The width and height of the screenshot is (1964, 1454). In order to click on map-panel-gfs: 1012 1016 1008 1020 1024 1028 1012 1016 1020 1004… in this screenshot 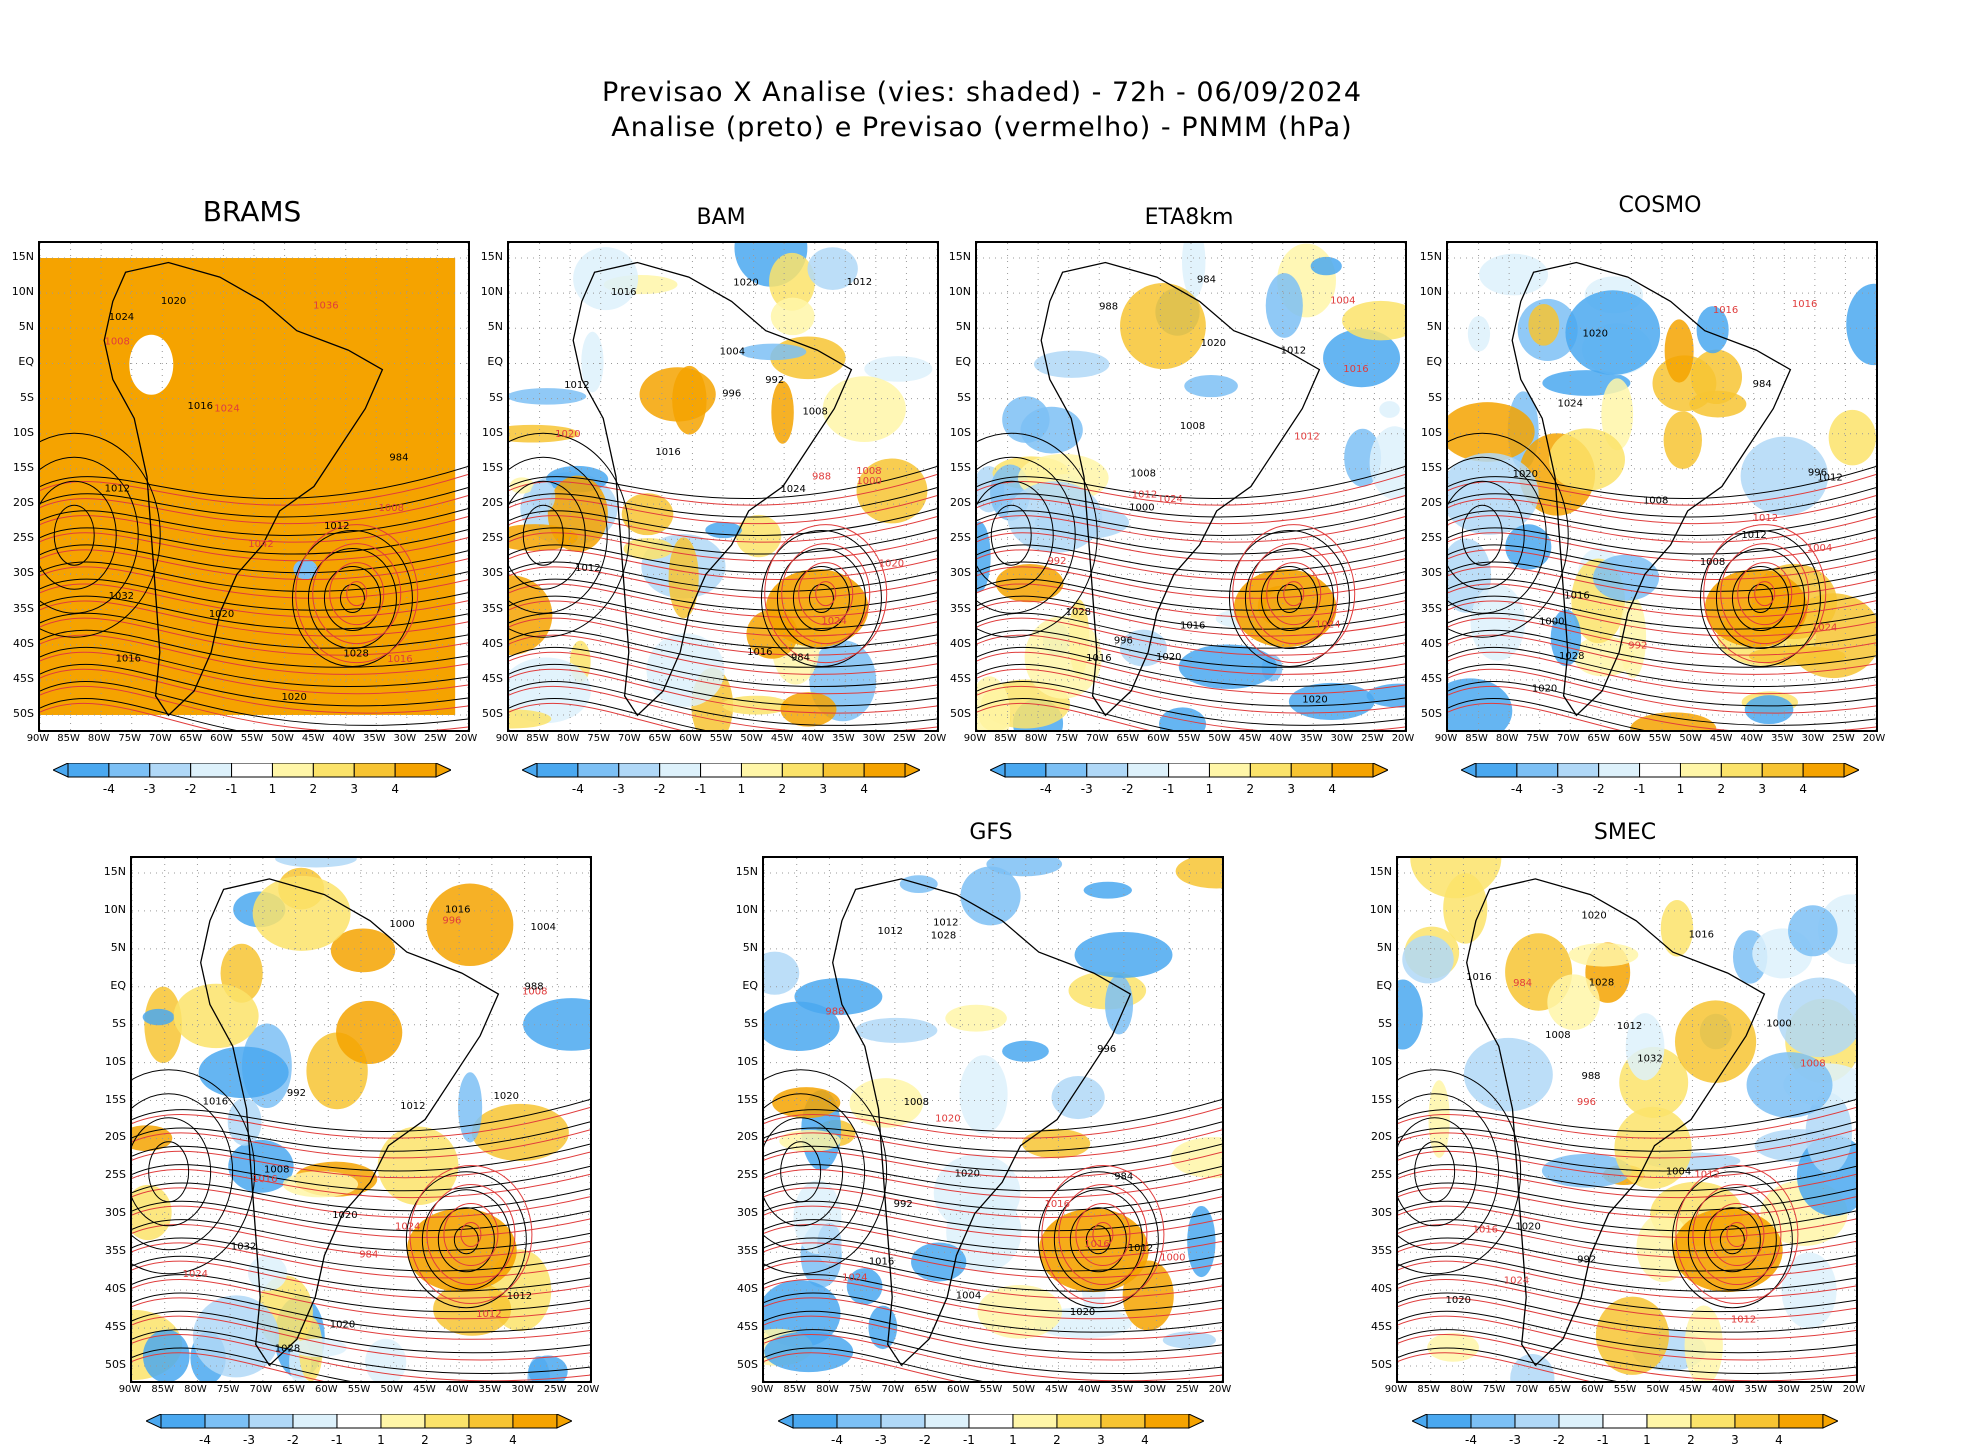, I will do `click(993, 1119)`.